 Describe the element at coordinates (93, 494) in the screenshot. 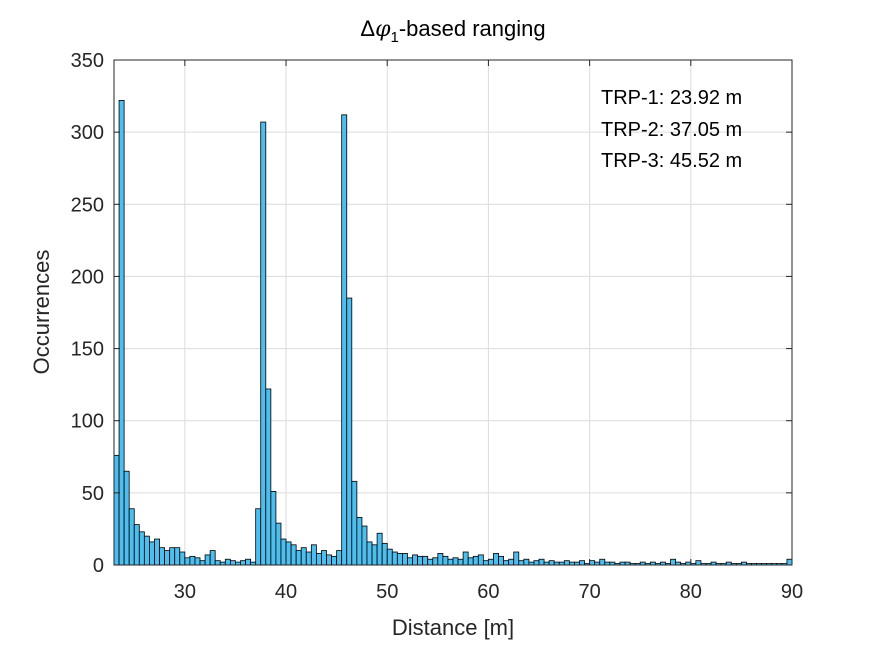

I see `y-tick-label: 50` at that location.